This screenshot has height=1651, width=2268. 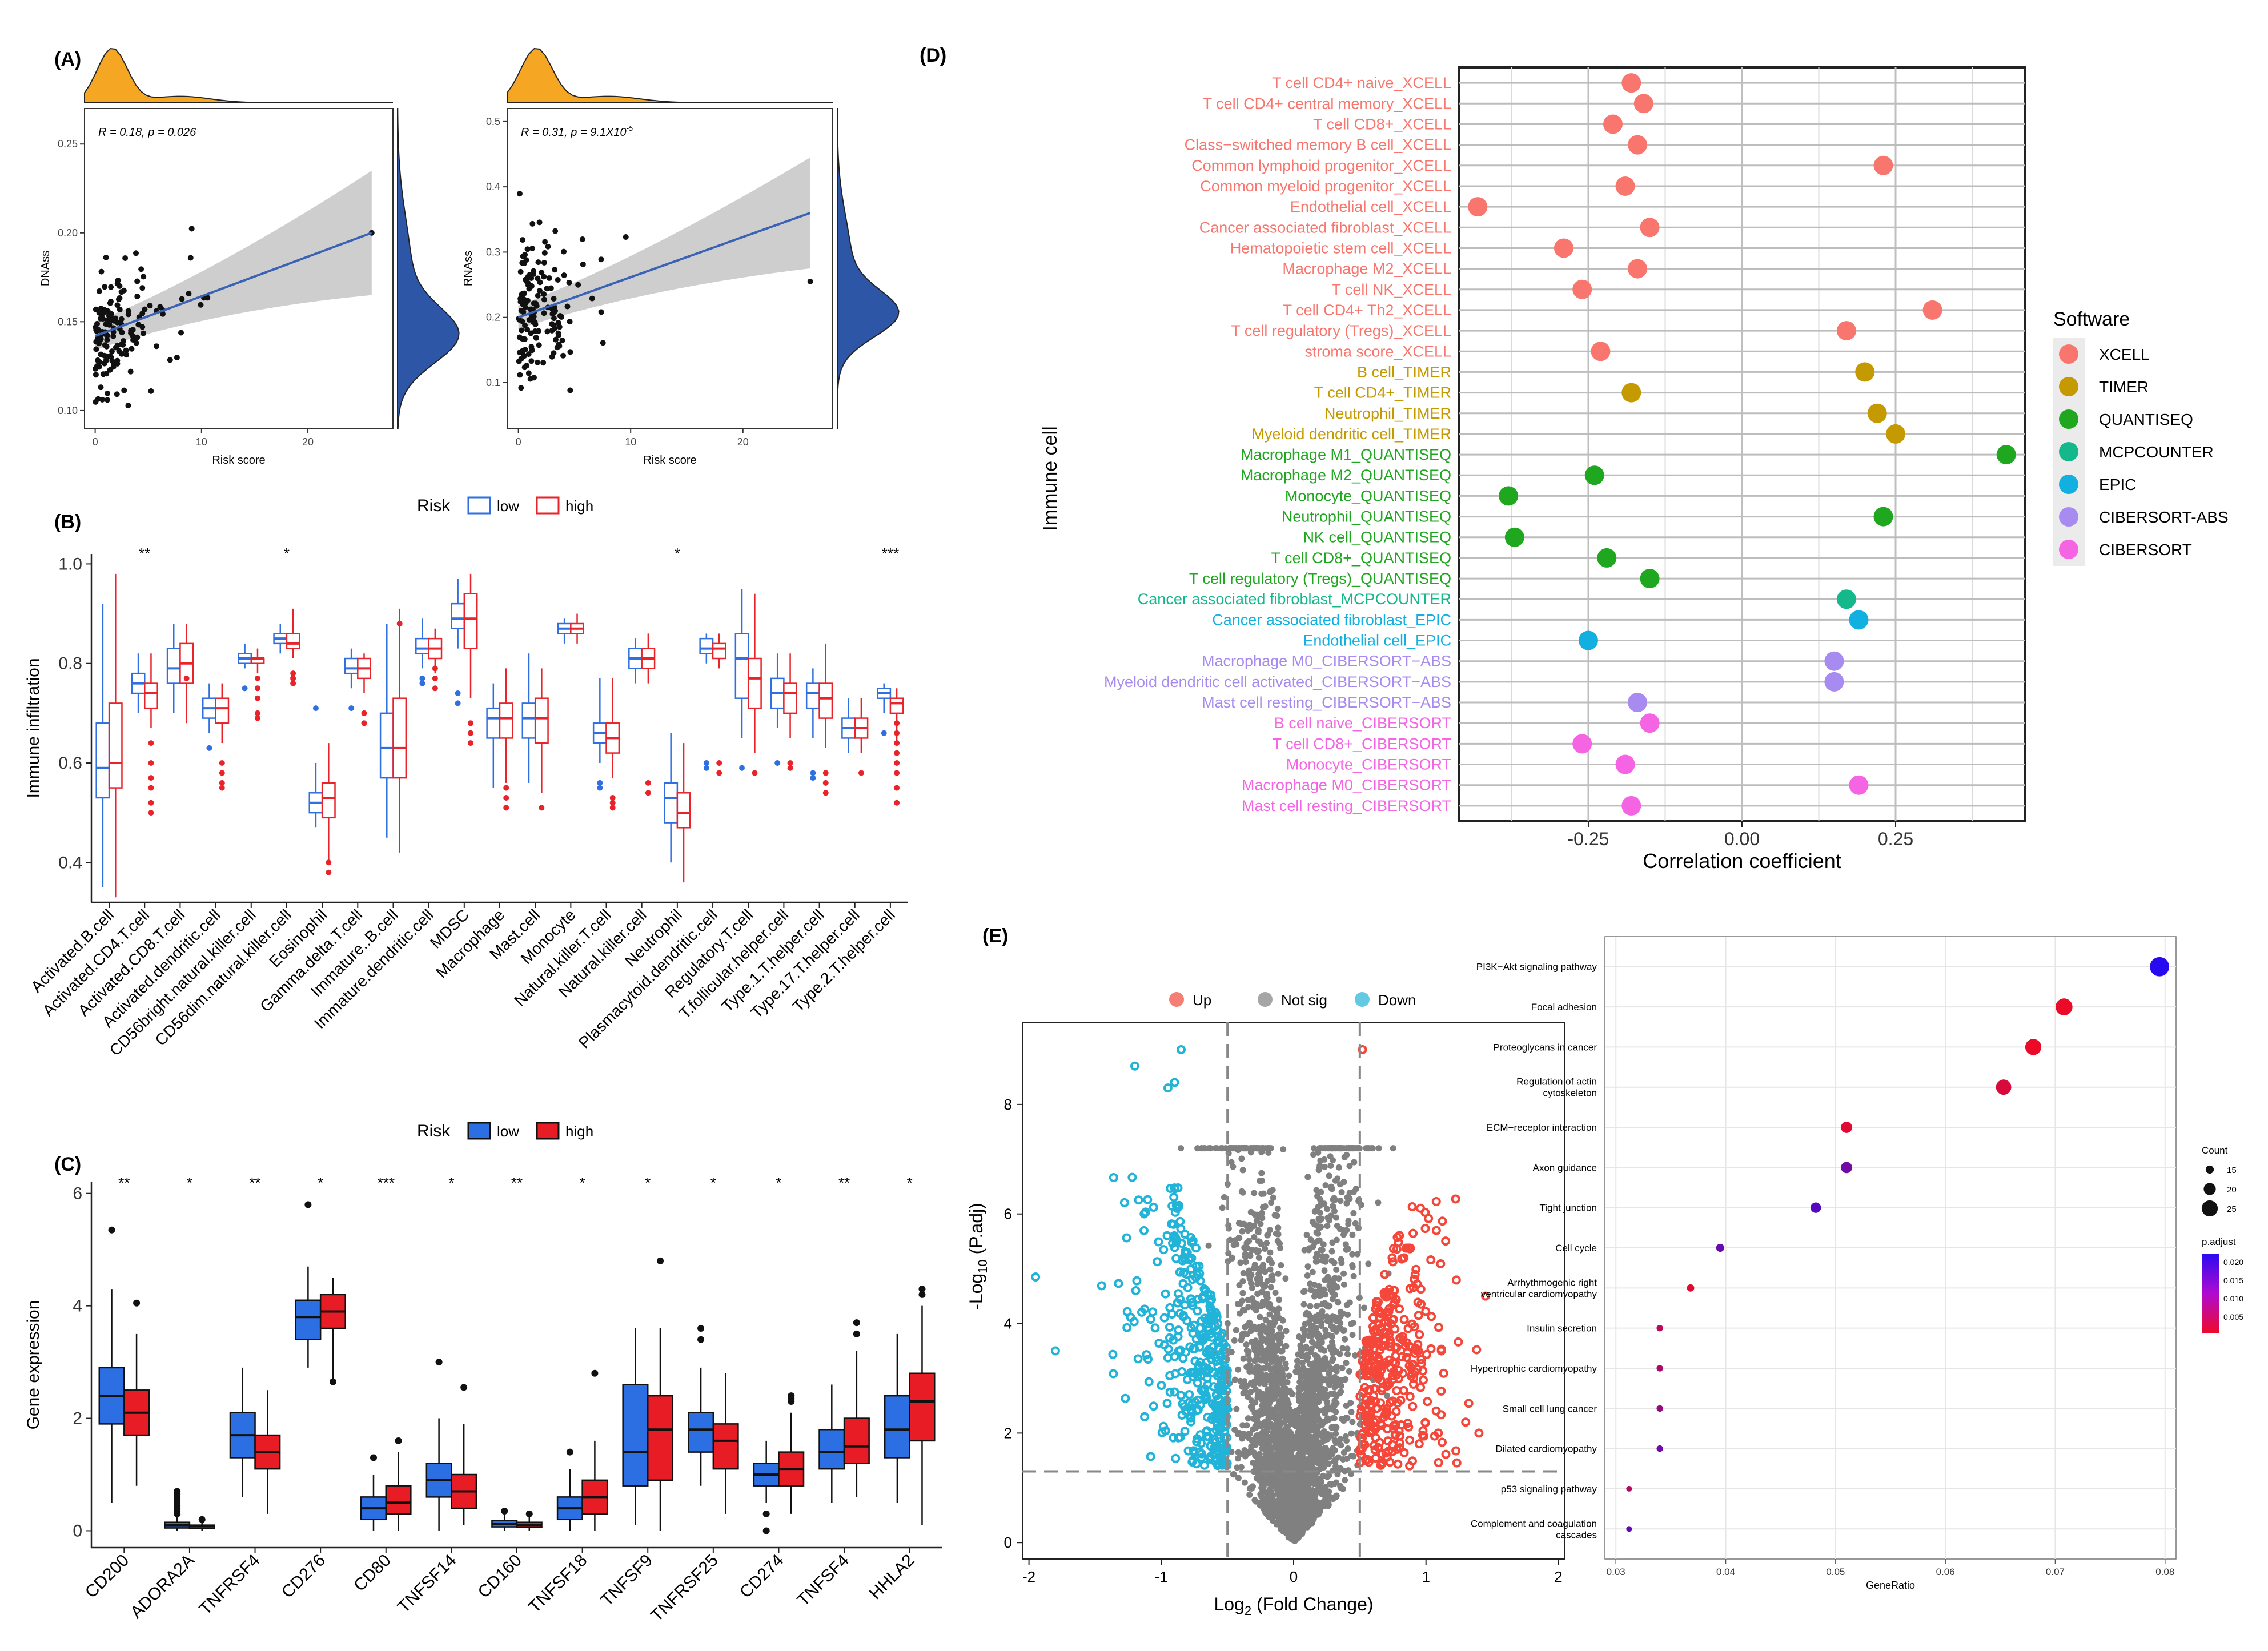 What do you see at coordinates (2055, 1571) in the screenshot?
I see `x-tick-label: 0.07` at bounding box center [2055, 1571].